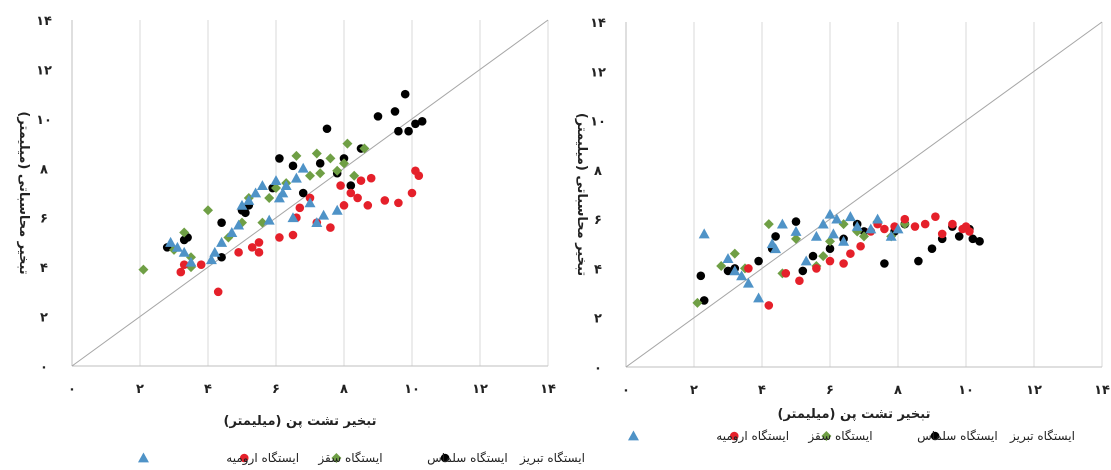 This screenshot has height=470, width=1111. What do you see at coordinates (598, 23) in the screenshot?
I see `y-tick-label: ۱۴` at bounding box center [598, 23].